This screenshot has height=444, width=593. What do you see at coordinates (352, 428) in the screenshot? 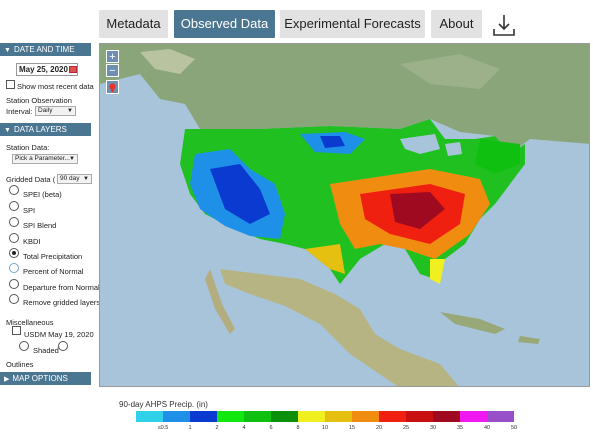
I see `legend-tick-label: 15` at bounding box center [352, 428].